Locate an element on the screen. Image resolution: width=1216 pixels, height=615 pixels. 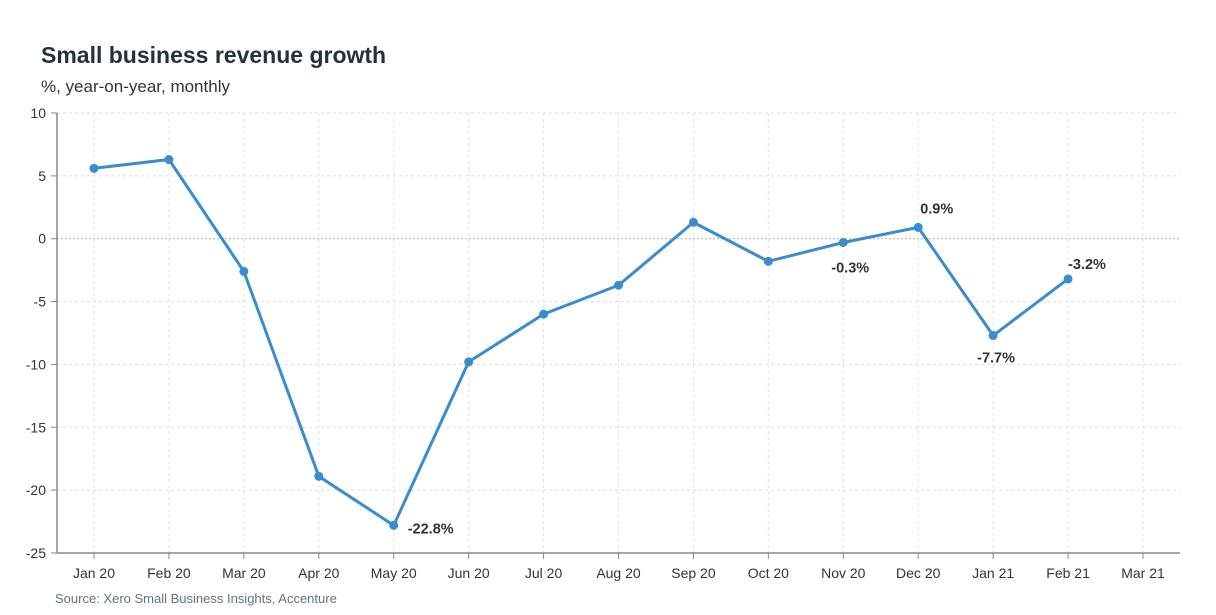
y-tick-label: -20 is located at coordinates (36, 490).